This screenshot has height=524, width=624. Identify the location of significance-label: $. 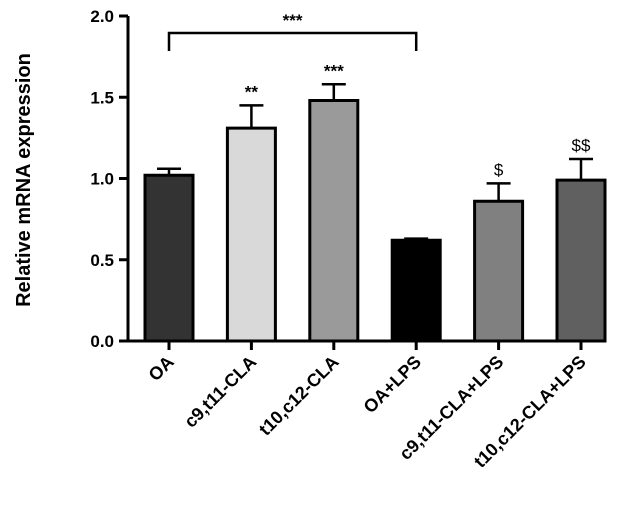
(499, 169).